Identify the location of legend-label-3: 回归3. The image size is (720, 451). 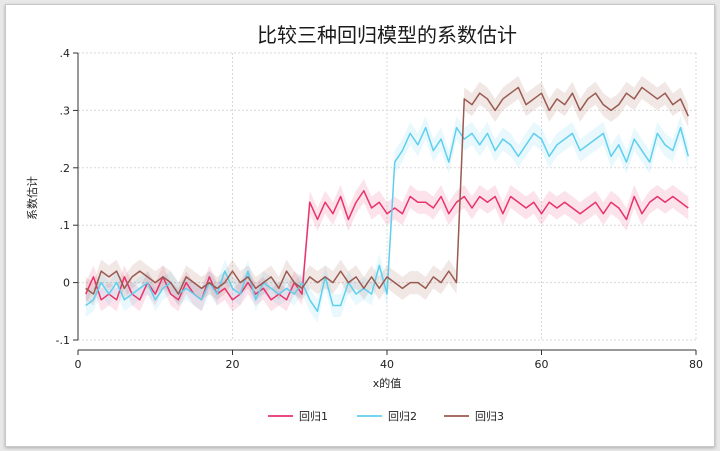
(489, 416).